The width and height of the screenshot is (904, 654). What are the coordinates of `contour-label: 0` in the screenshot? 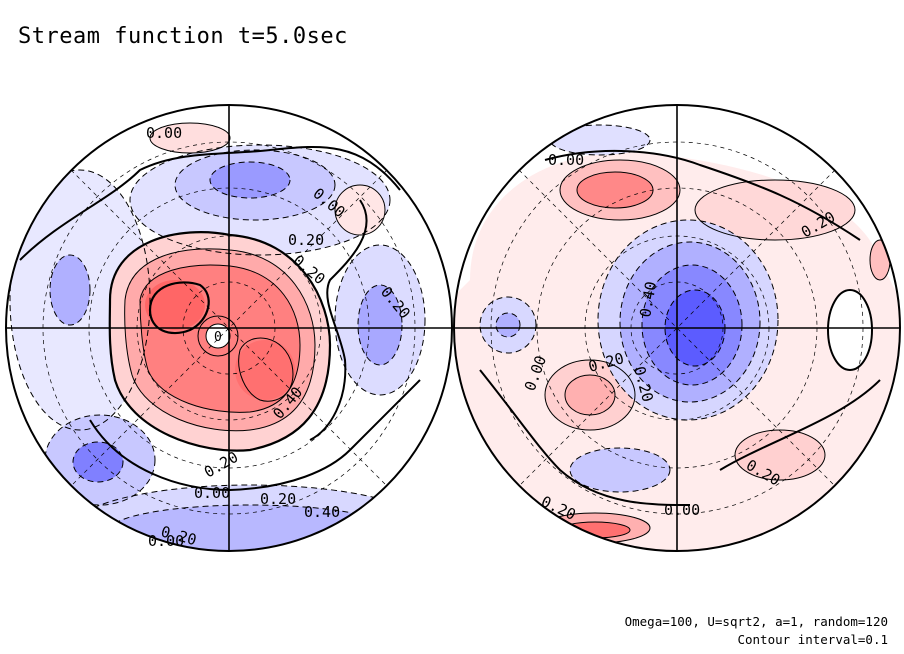 It's located at (218, 337).